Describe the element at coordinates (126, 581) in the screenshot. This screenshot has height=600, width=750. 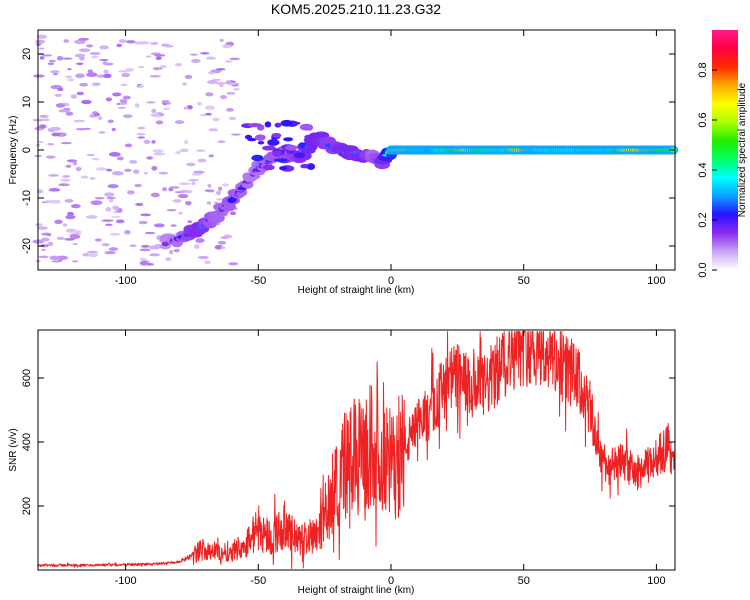
I see `x-tick-label: -100` at that location.